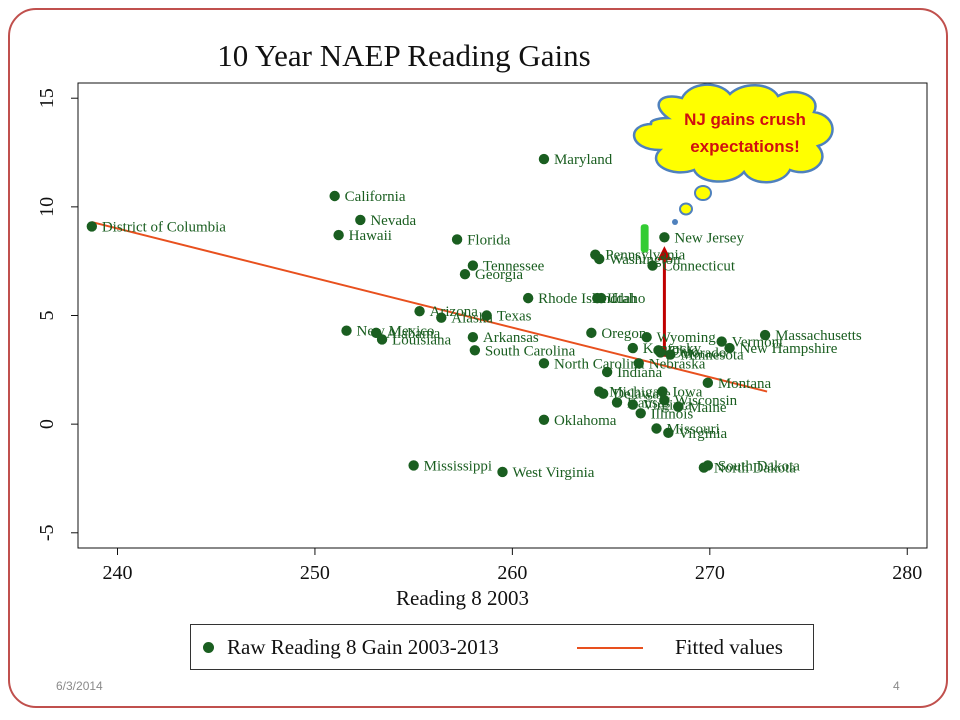 This screenshot has height=720, width=960. Describe the element at coordinates (47, 532) in the screenshot. I see `y-tick-label: -5` at that location.